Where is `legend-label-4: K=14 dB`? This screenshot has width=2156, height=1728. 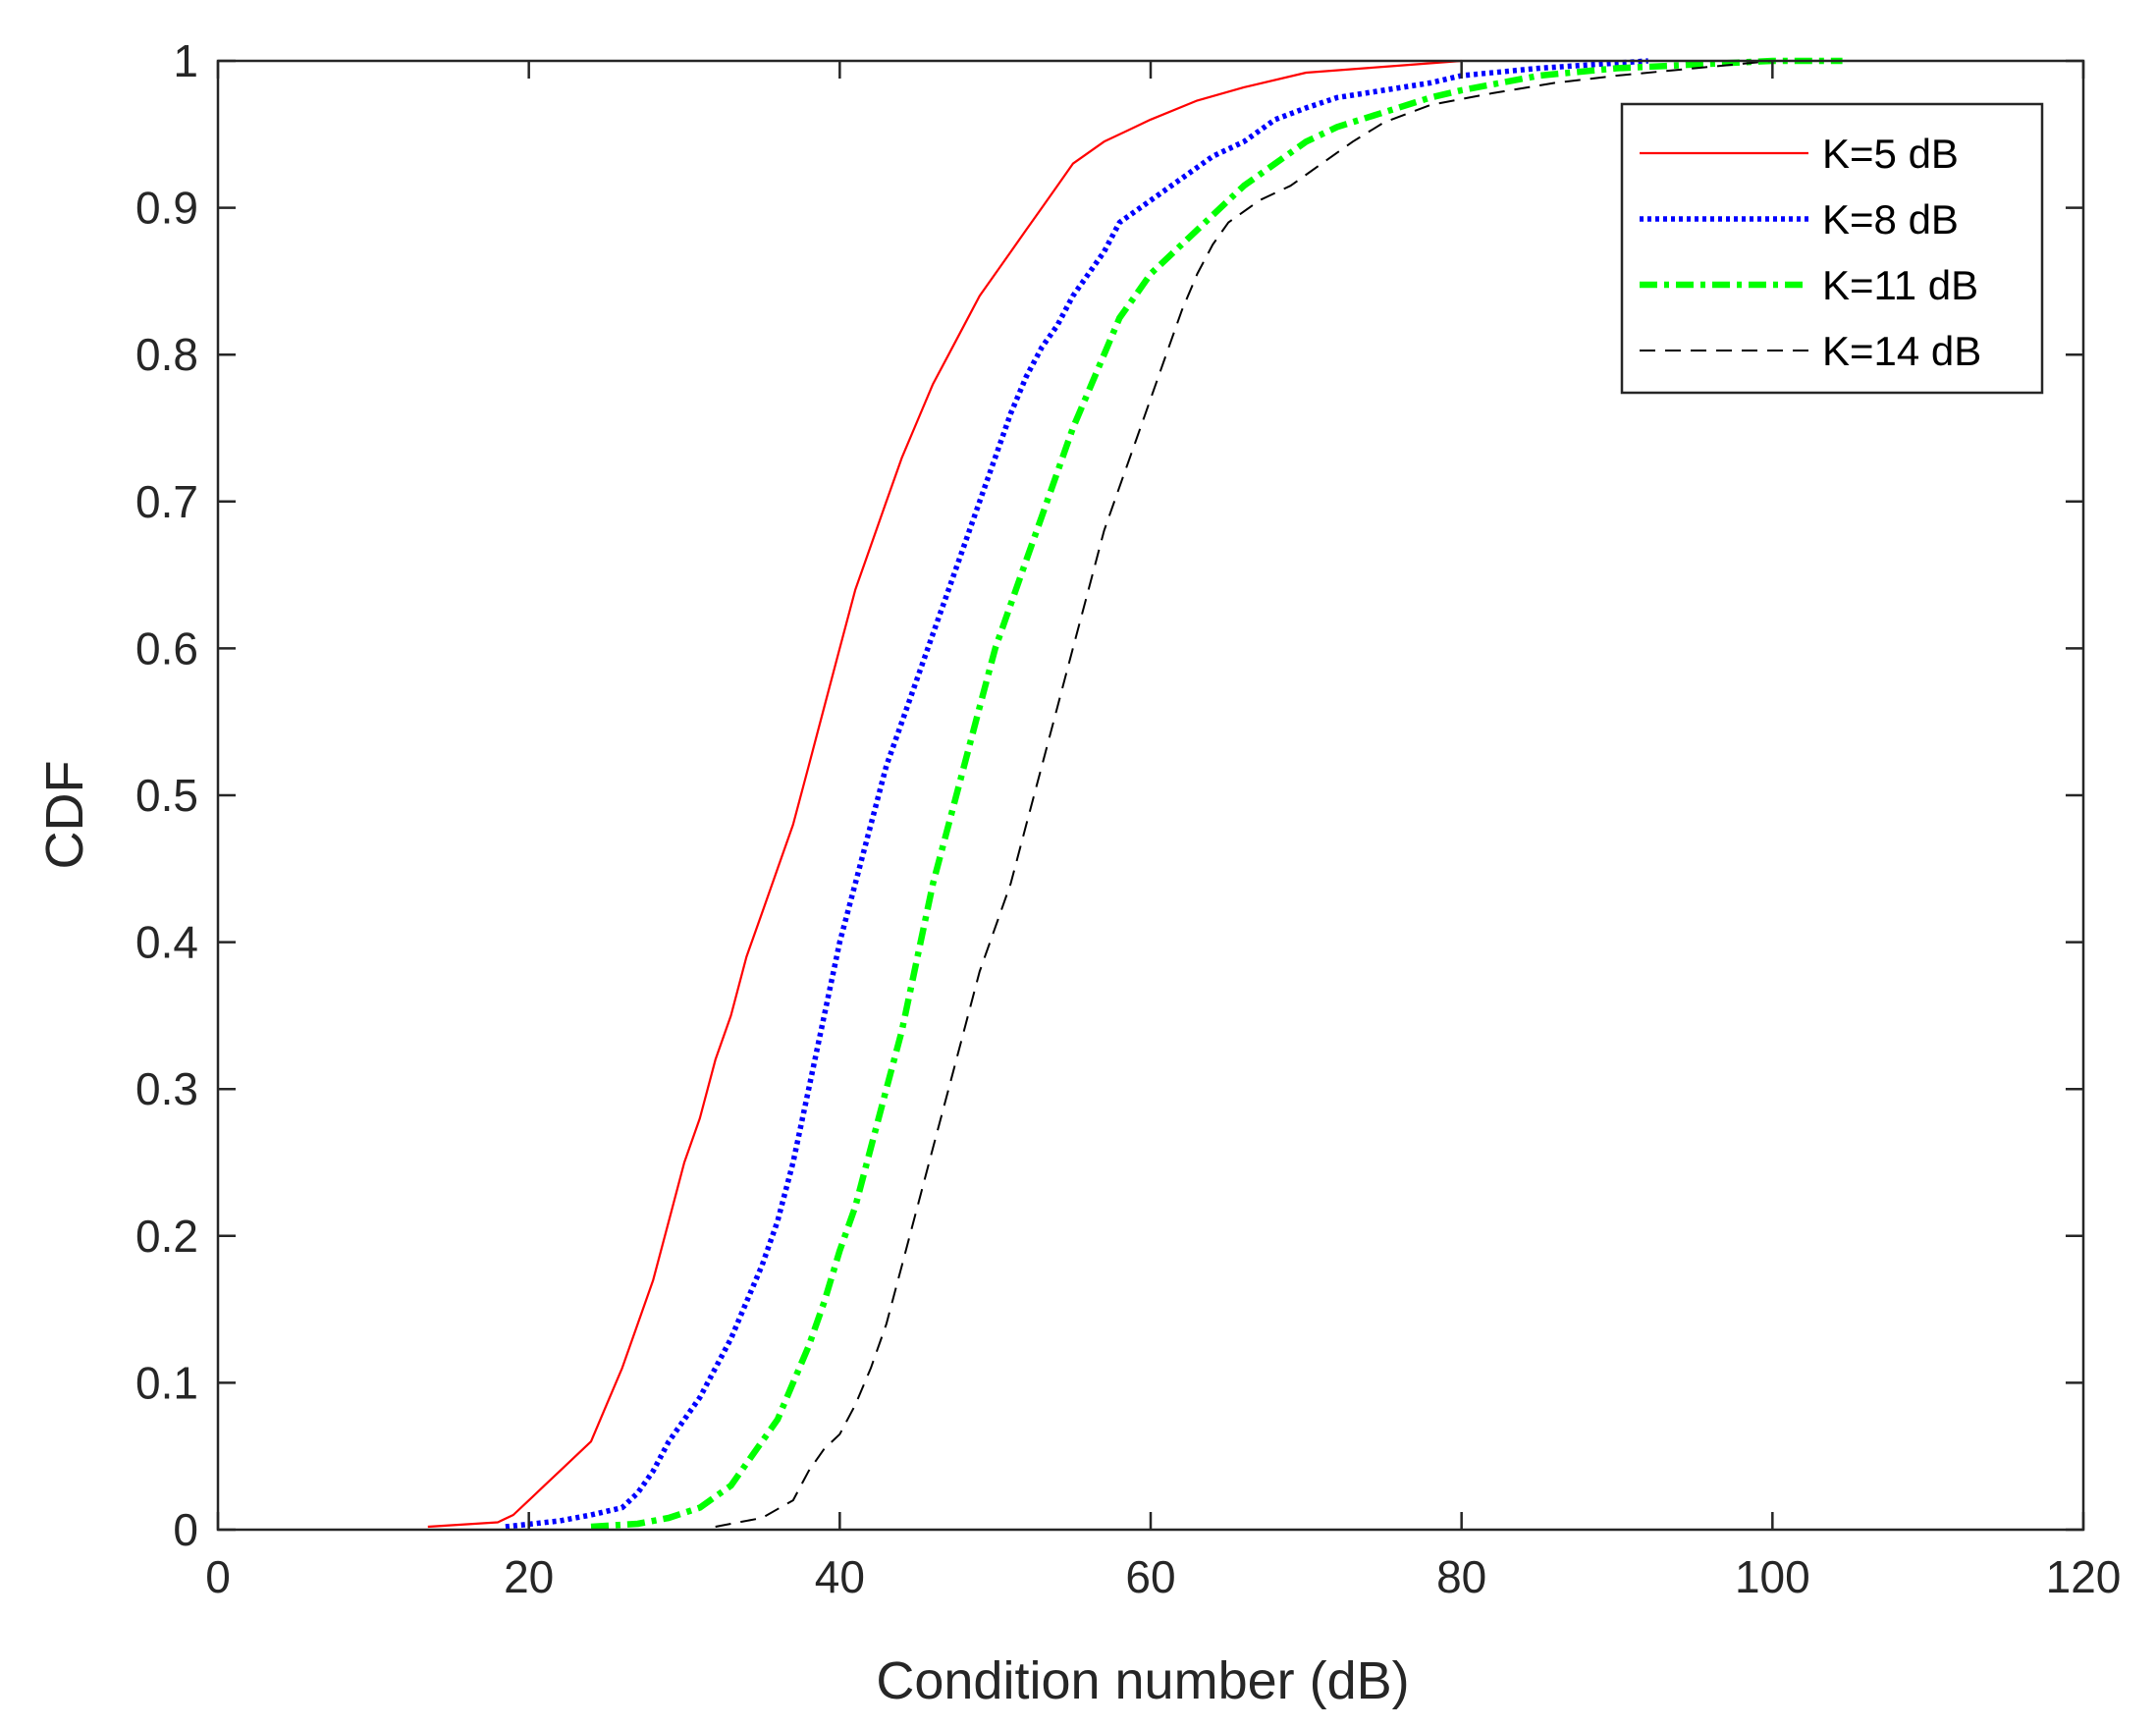
legend-label-4: K=14 dB is located at coordinates (1902, 351).